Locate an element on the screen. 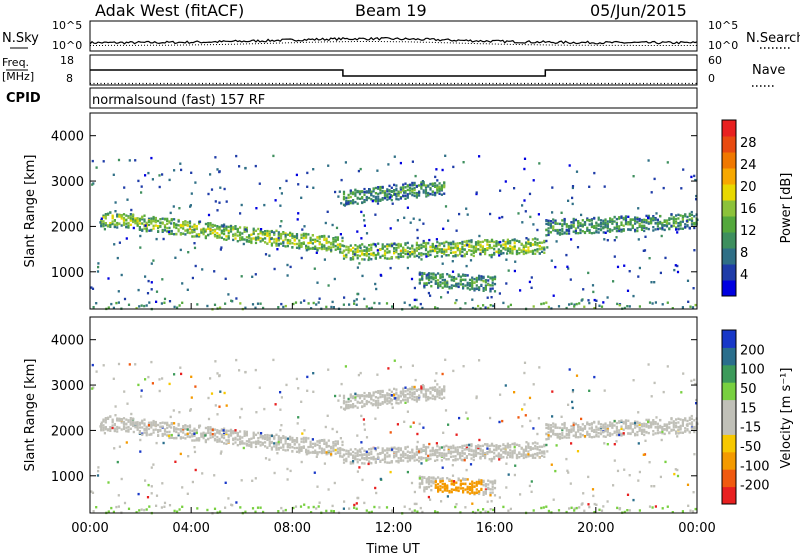 The image size is (800, 554). nsearch-label: N.Search is located at coordinates (773, 38).